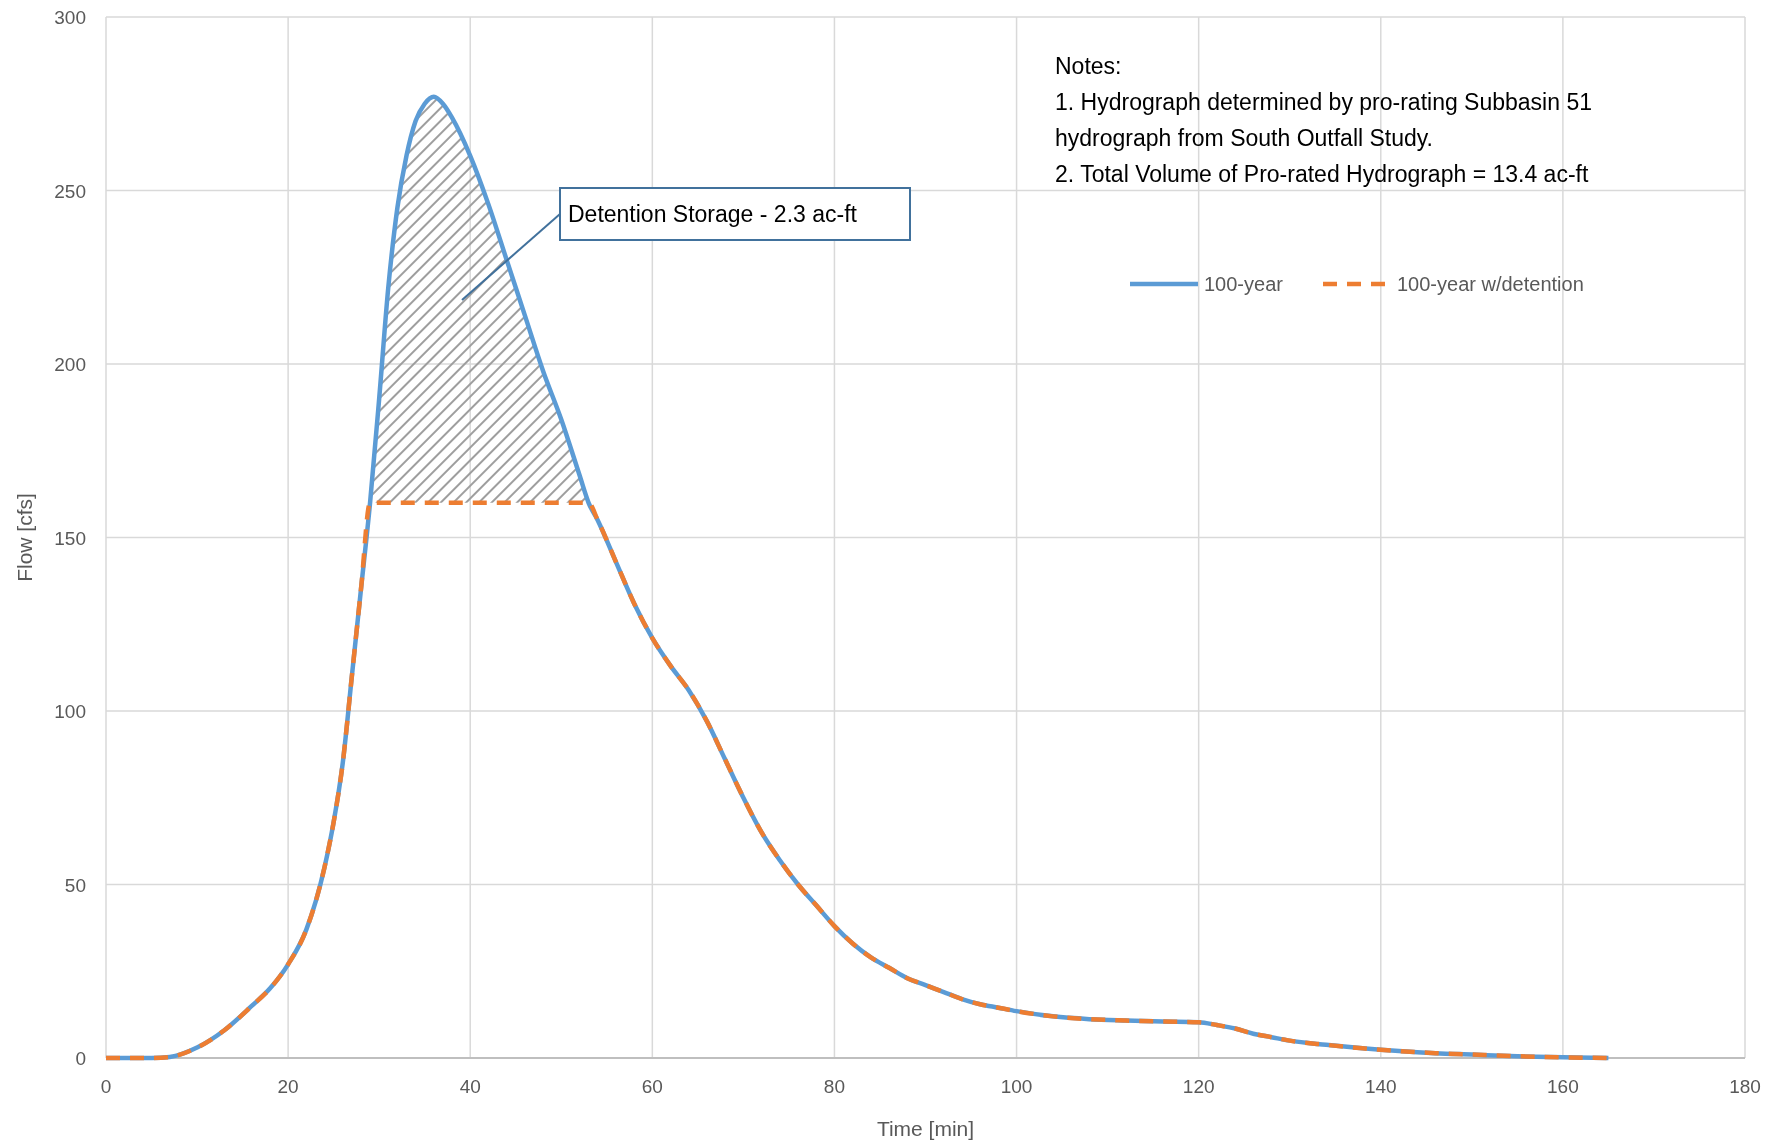 Image resolution: width=1786 pixels, height=1144 pixels. I want to click on x-tick-label: 160, so click(1563, 1086).